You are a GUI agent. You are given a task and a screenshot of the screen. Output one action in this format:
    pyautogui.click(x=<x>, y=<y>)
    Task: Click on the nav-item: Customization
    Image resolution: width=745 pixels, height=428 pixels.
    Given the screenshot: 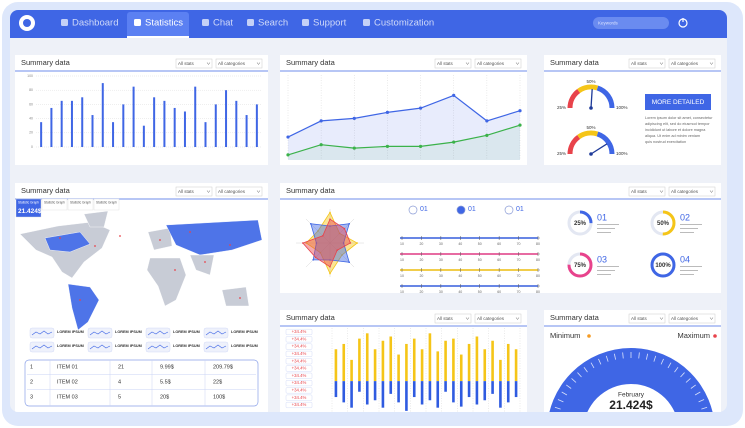 What is the action you would take?
    pyautogui.click(x=404, y=23)
    